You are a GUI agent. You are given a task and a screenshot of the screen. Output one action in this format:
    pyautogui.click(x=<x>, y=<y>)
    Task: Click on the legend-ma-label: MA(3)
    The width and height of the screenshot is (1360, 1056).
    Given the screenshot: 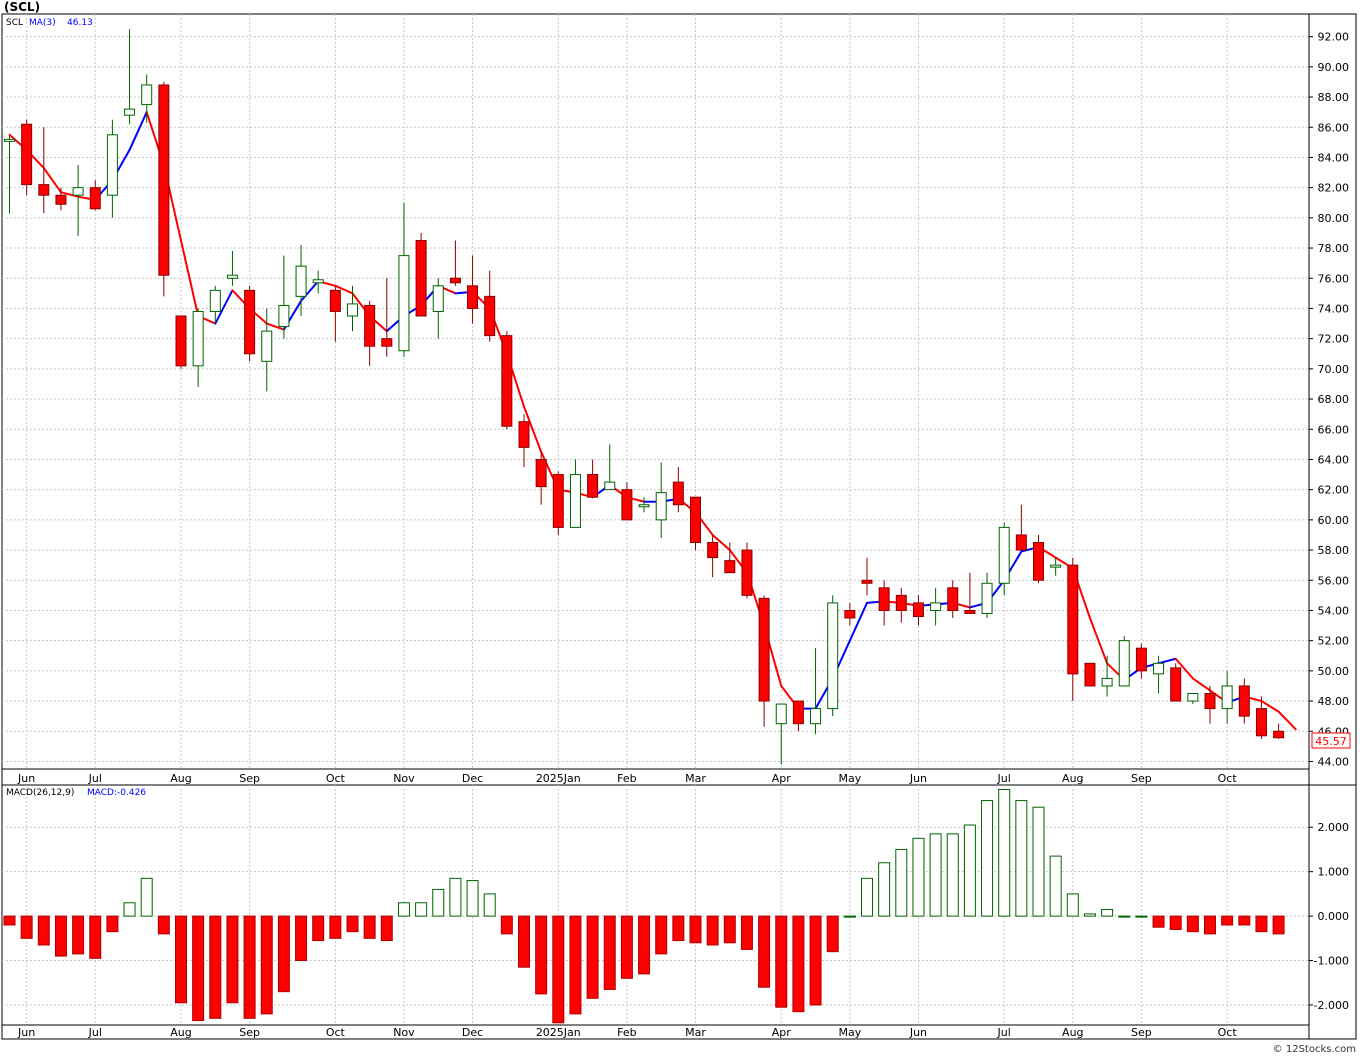 What is the action you would take?
    pyautogui.click(x=42, y=23)
    